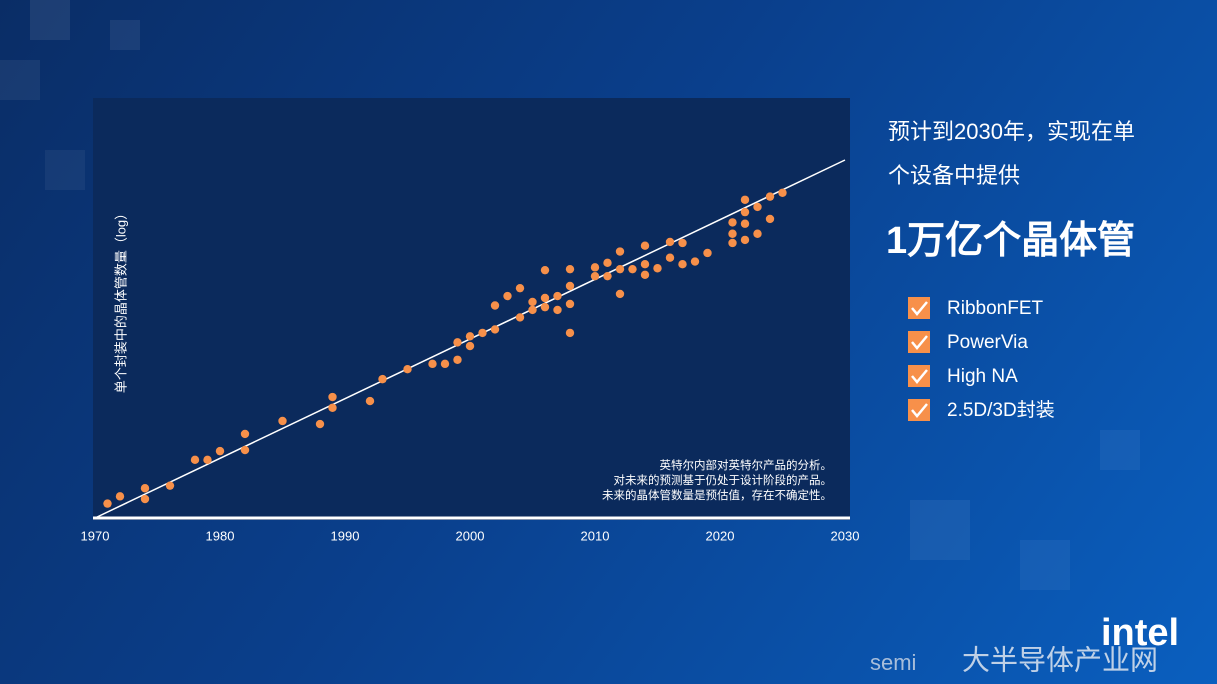 This screenshot has height=684, width=1217. I want to click on watermark: semi, so click(893, 662).